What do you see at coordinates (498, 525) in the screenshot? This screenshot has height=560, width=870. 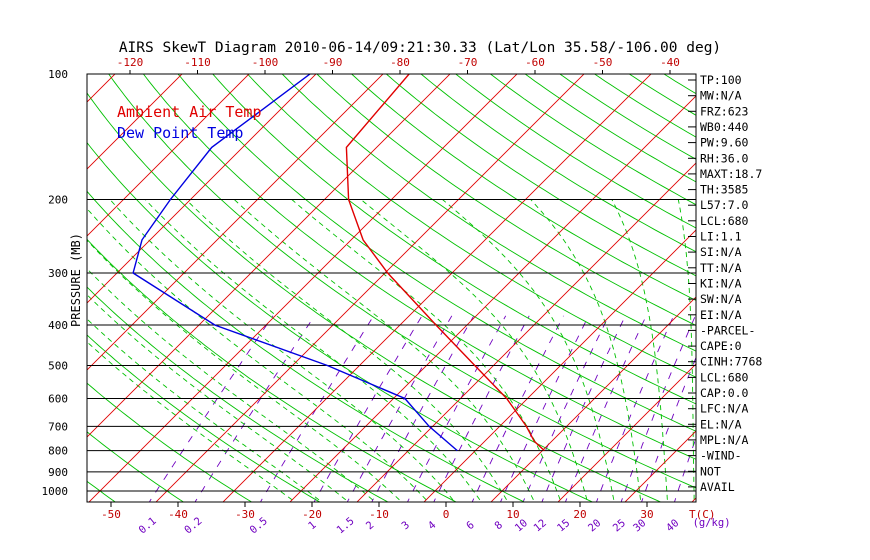 I see `mixing-ratio-label: 8` at bounding box center [498, 525].